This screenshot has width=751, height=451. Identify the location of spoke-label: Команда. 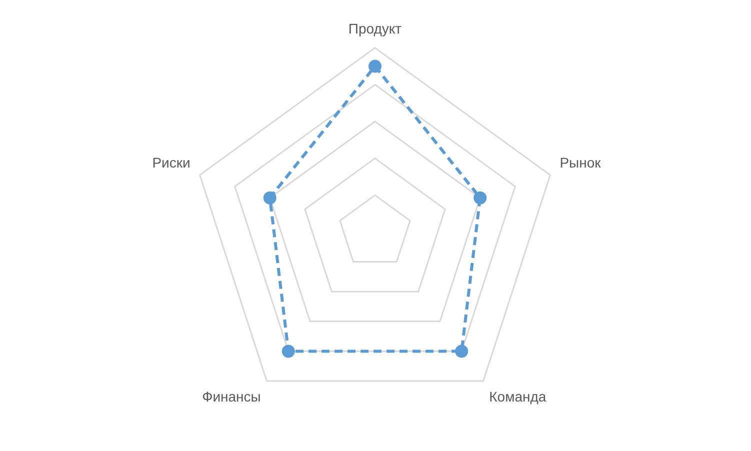
(517, 396).